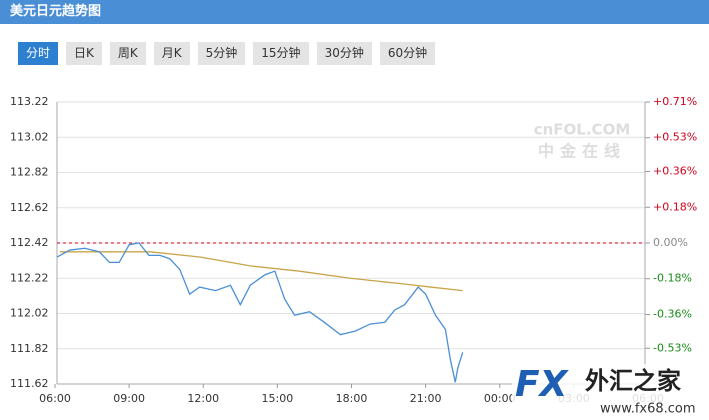  Describe the element at coordinates (670, 242) in the screenshot. I see `y2-tick-label: 0.00%` at that location.